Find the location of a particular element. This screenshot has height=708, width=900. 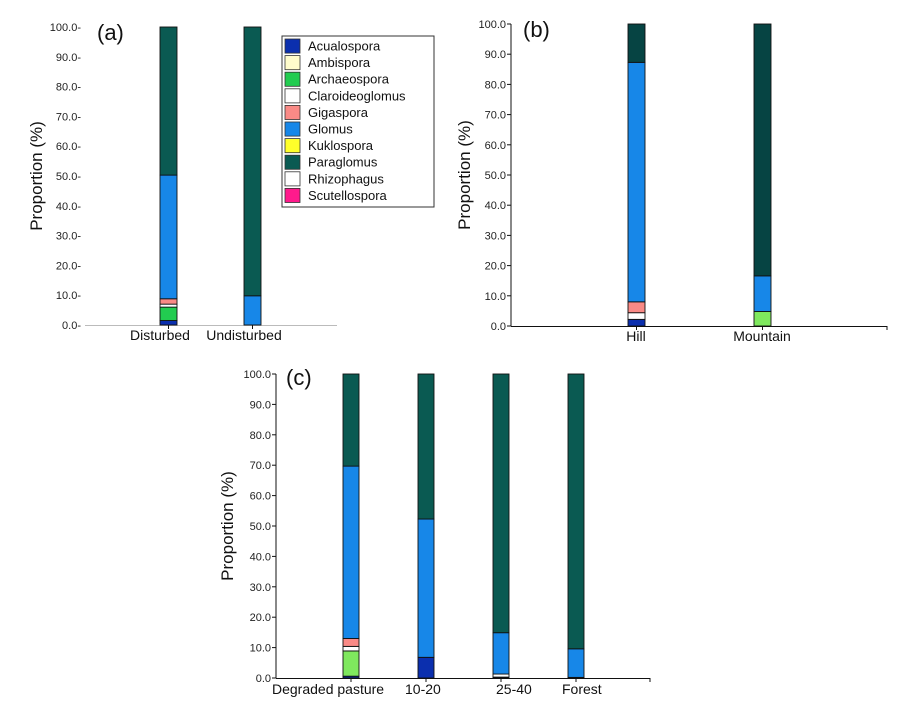

legend-label: Kuklospora is located at coordinates (341, 145).